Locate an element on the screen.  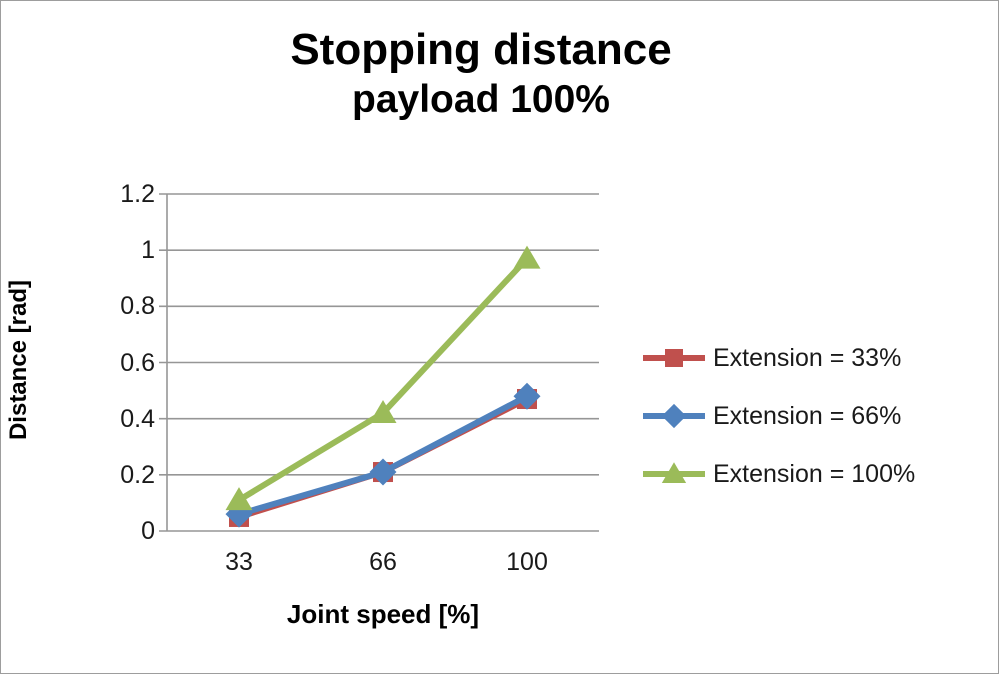
chart-subtitle: payload 100% is located at coordinates (481, 99).